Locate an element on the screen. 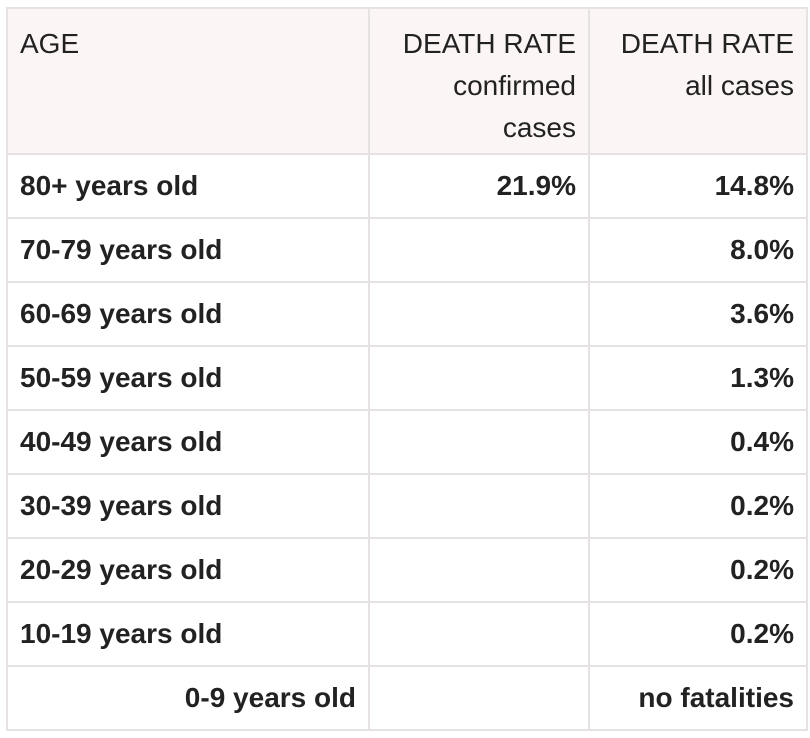  table-row: 40-49 years old 0.4% is located at coordinates (407, 442).